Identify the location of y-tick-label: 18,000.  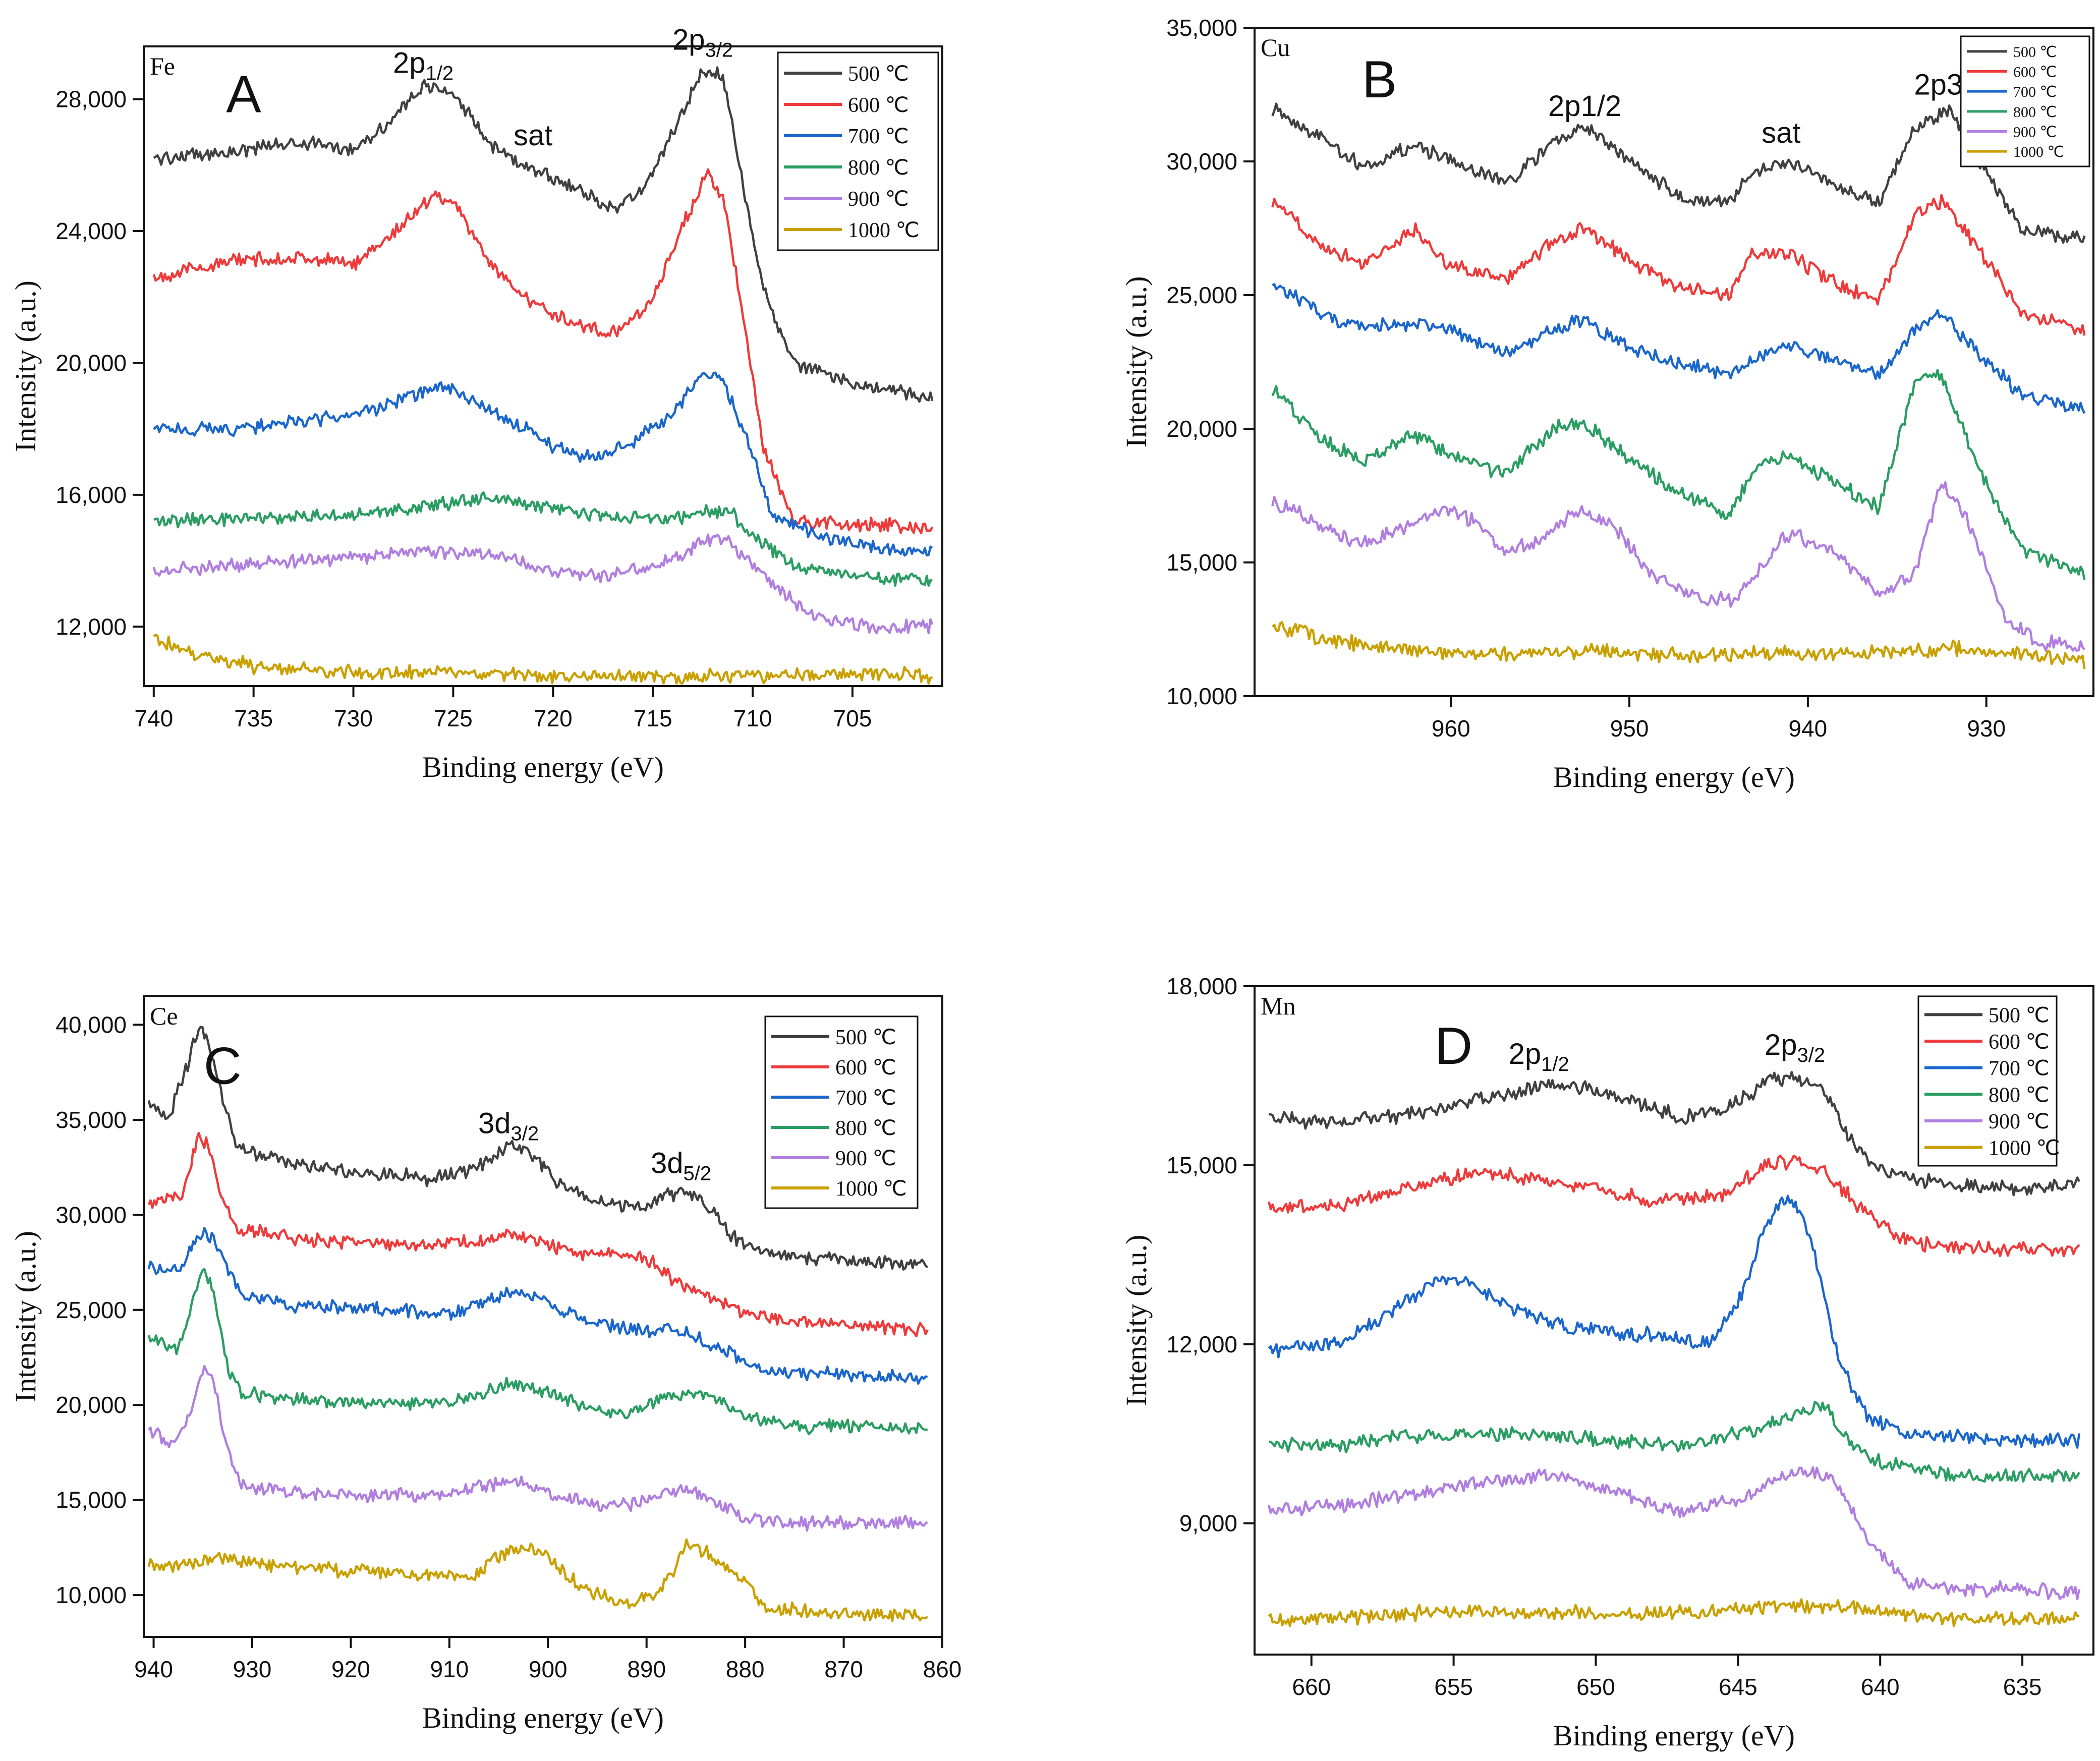
(1201, 986).